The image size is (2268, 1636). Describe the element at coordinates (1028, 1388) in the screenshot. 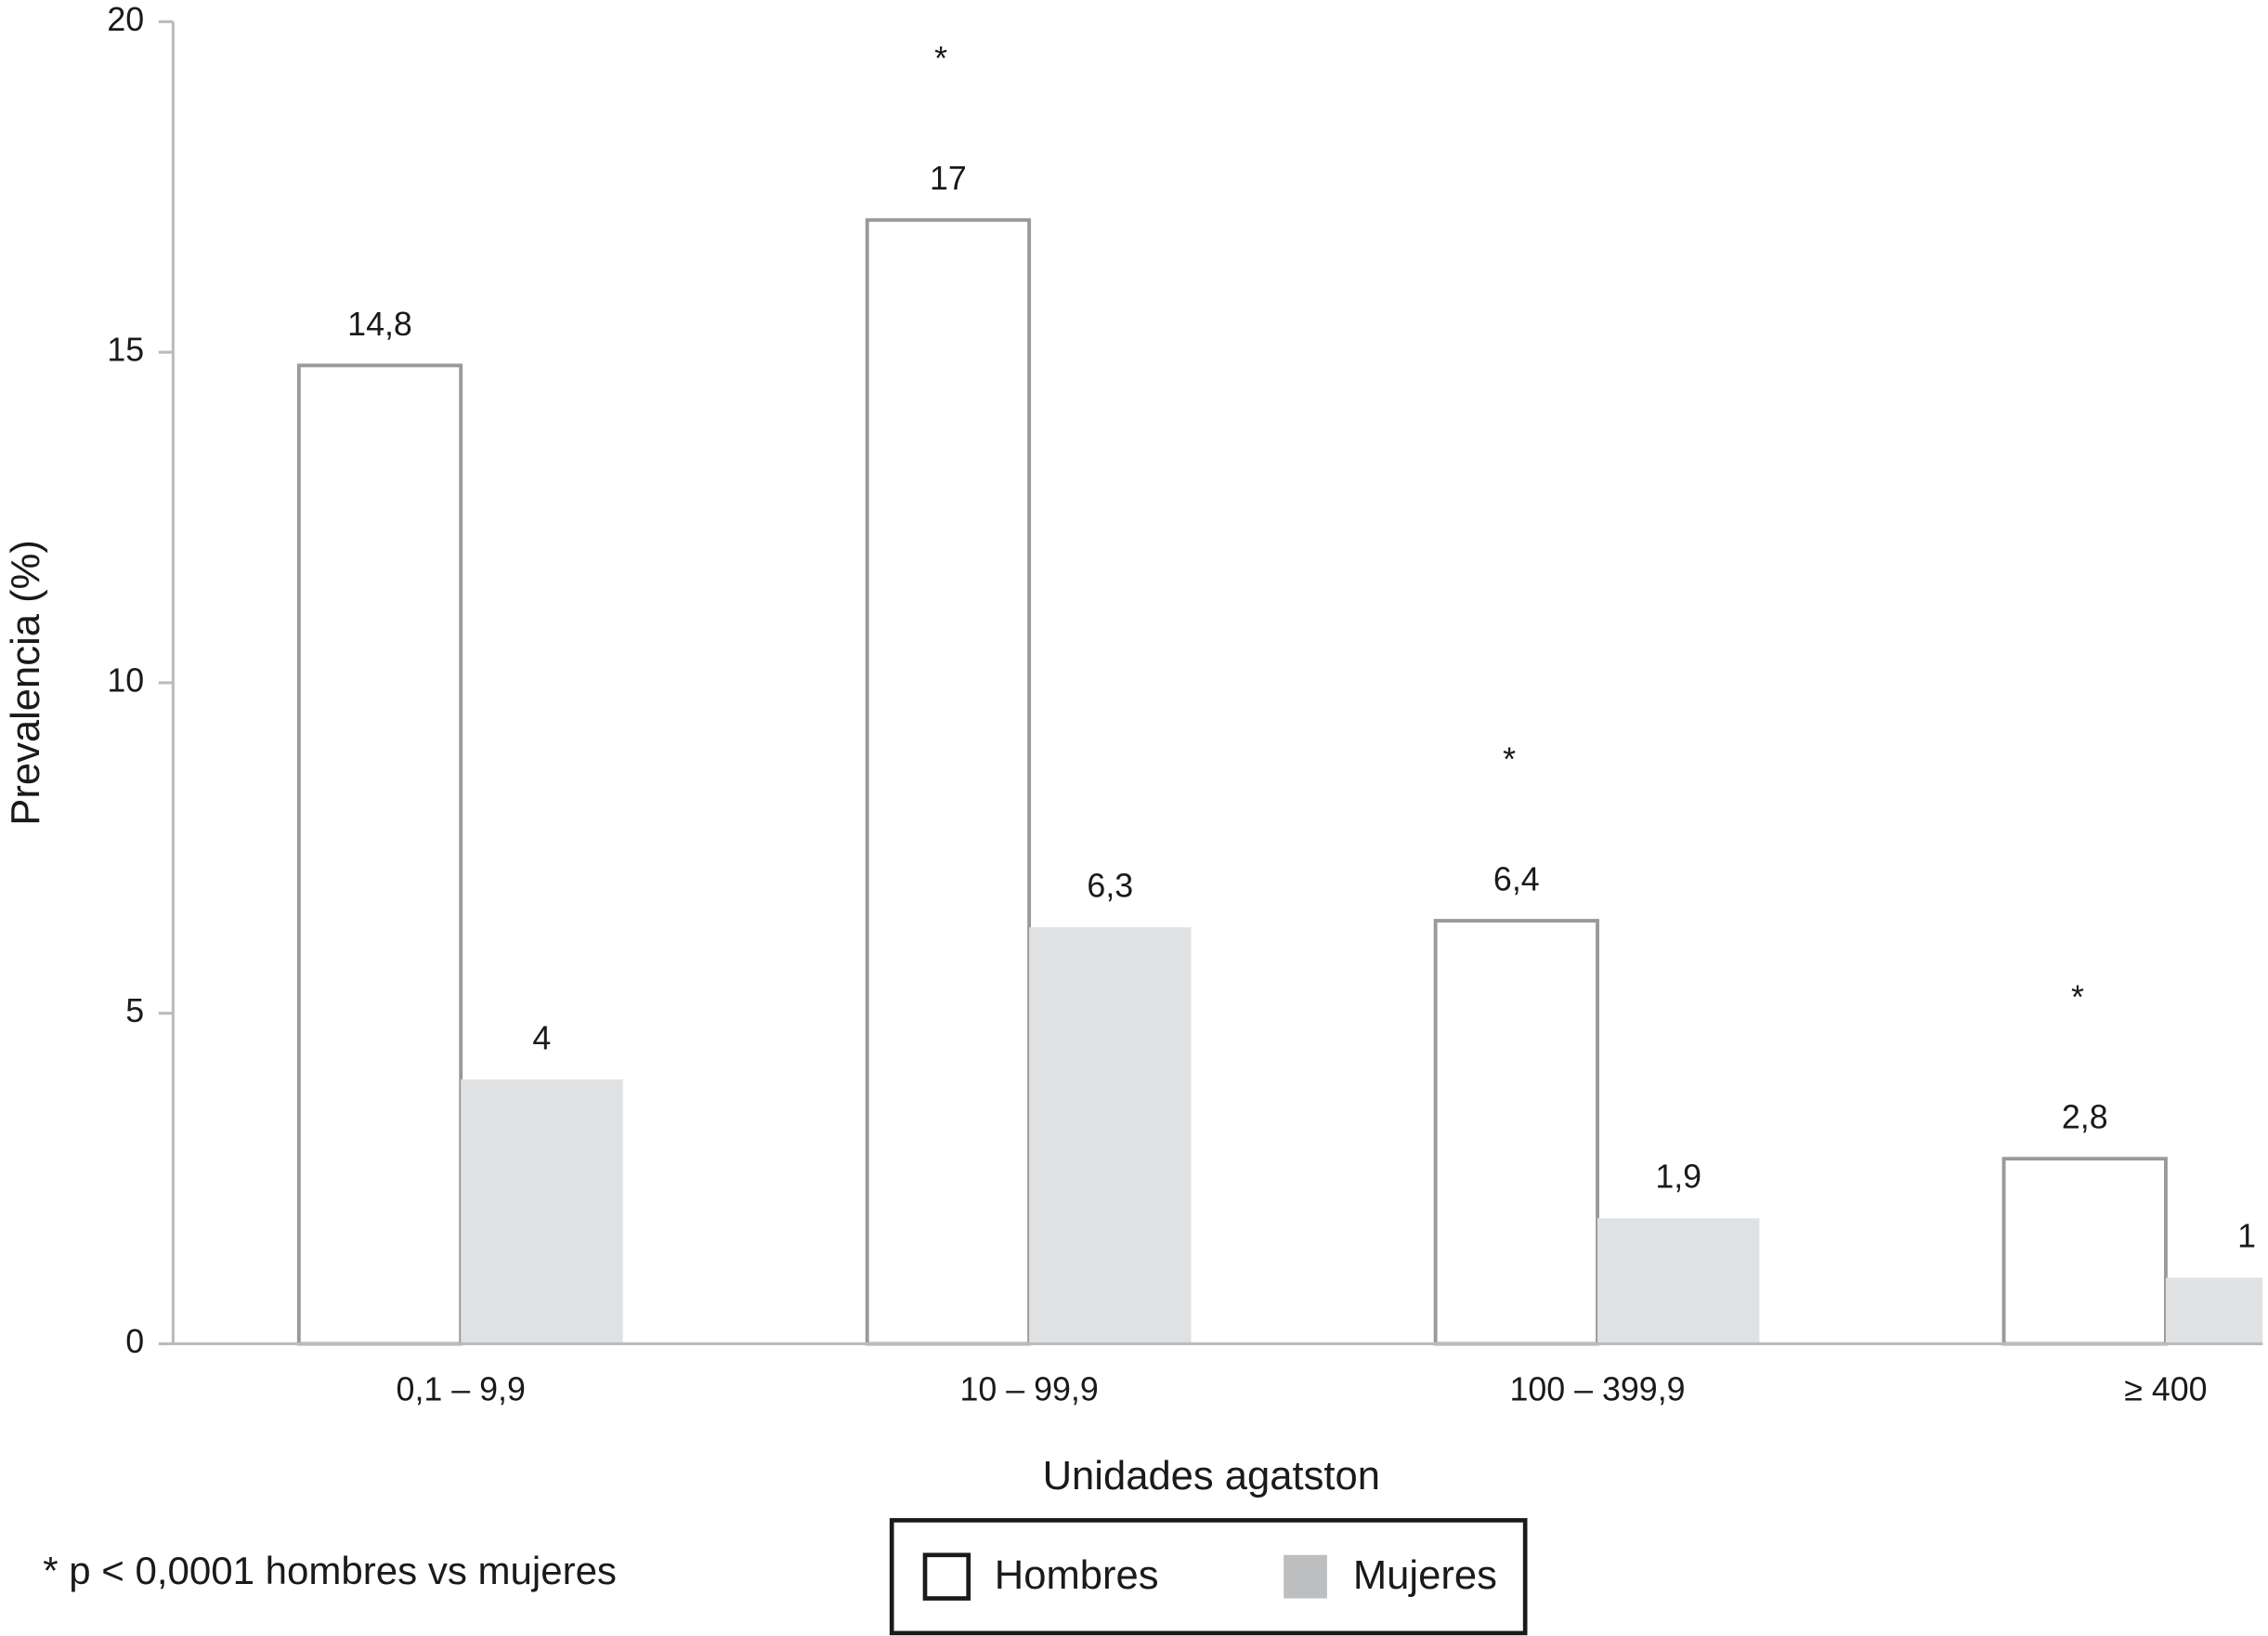

I see `x-tick-label: 10 – 99,9` at that location.